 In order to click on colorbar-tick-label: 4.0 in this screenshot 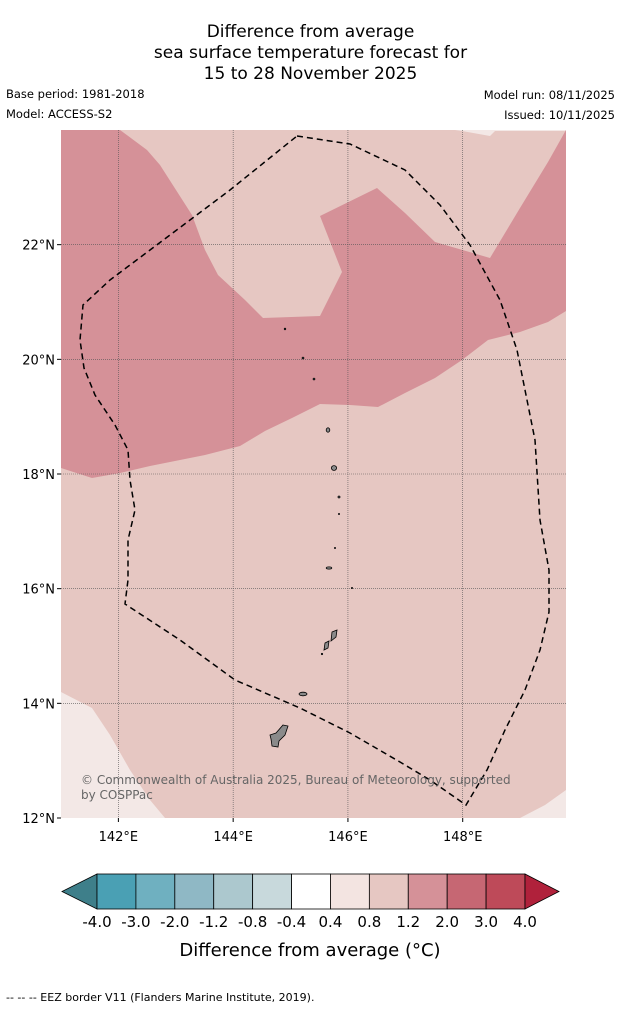, I will do `click(525, 922)`.